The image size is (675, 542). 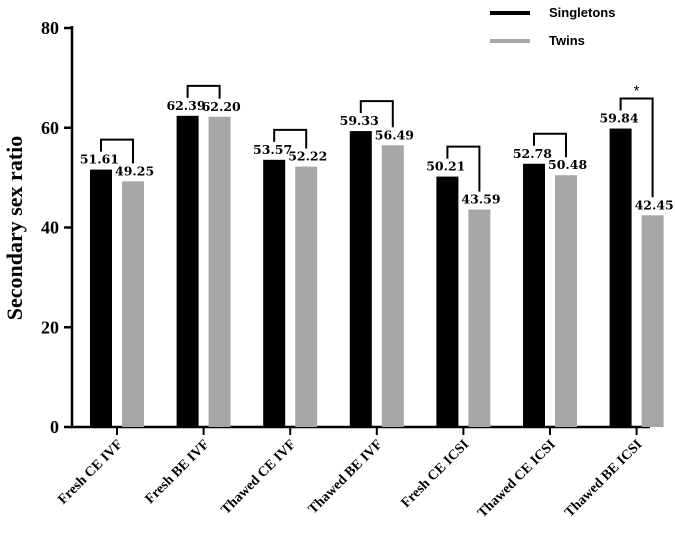 I want to click on legend-label-twins: Twins, so click(x=567, y=40).